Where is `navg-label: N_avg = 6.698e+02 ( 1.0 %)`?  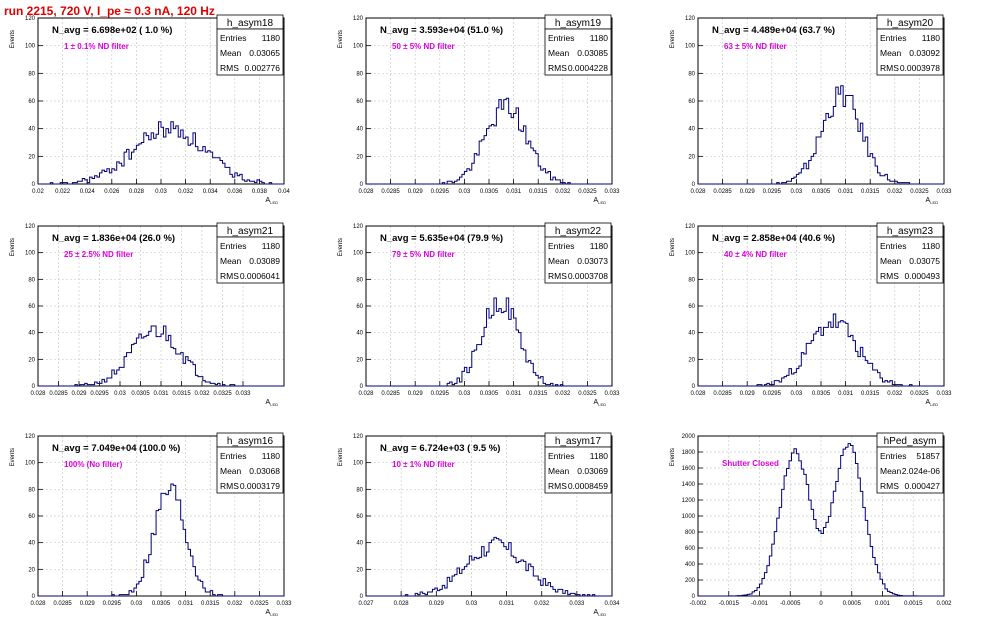
navg-label: N_avg = 6.698e+02 ( 1.0 %) is located at coordinates (112, 30).